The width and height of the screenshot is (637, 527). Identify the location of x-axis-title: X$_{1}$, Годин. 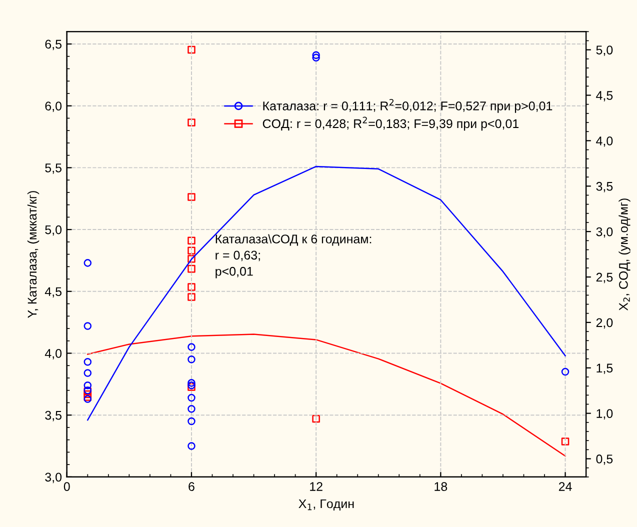
(326, 505).